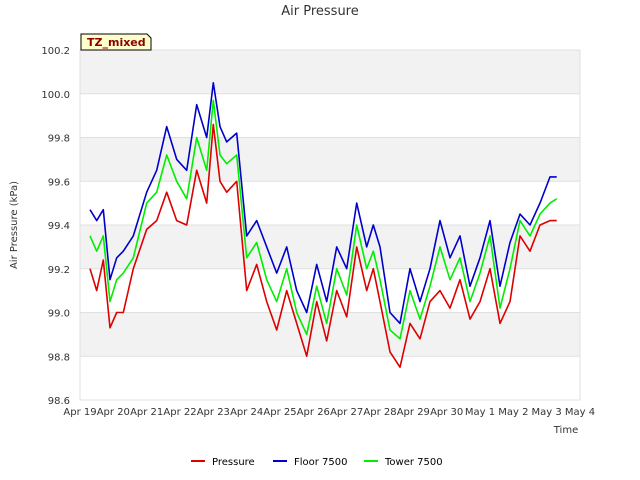 This screenshot has width=640, height=480. I want to click on x-tick-label: Apr 27, so click(346, 412).